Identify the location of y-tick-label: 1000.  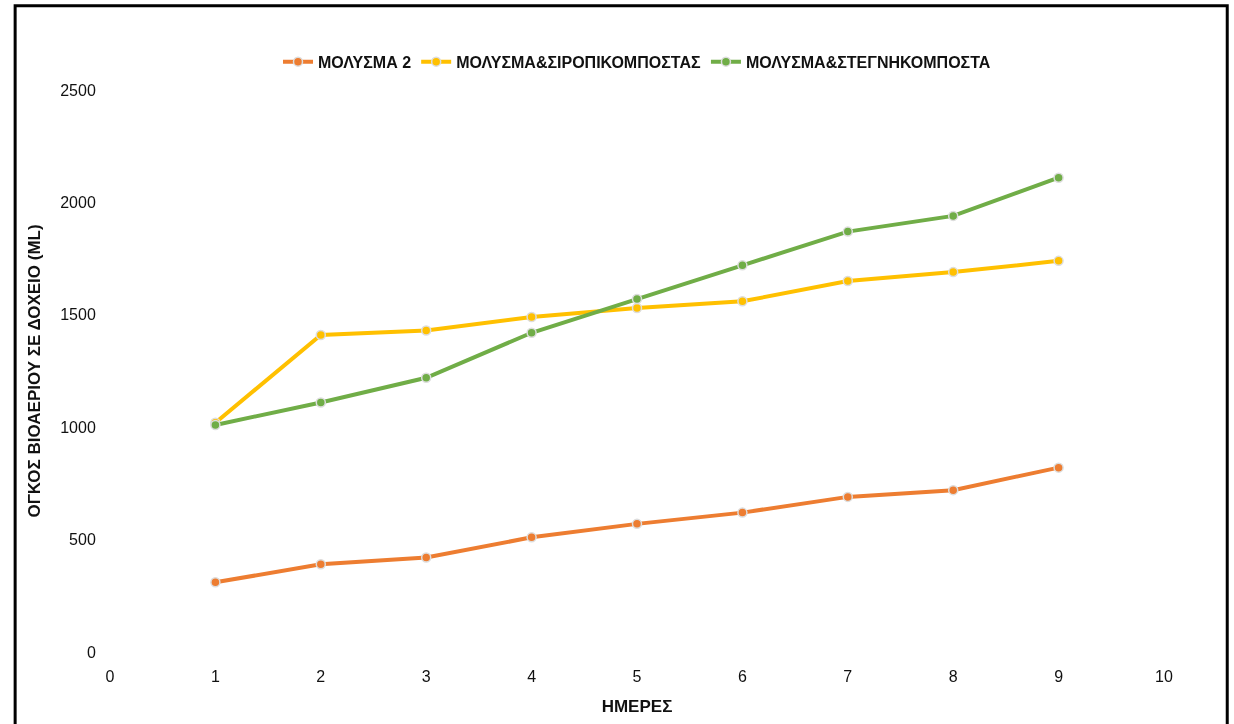
(78, 427).